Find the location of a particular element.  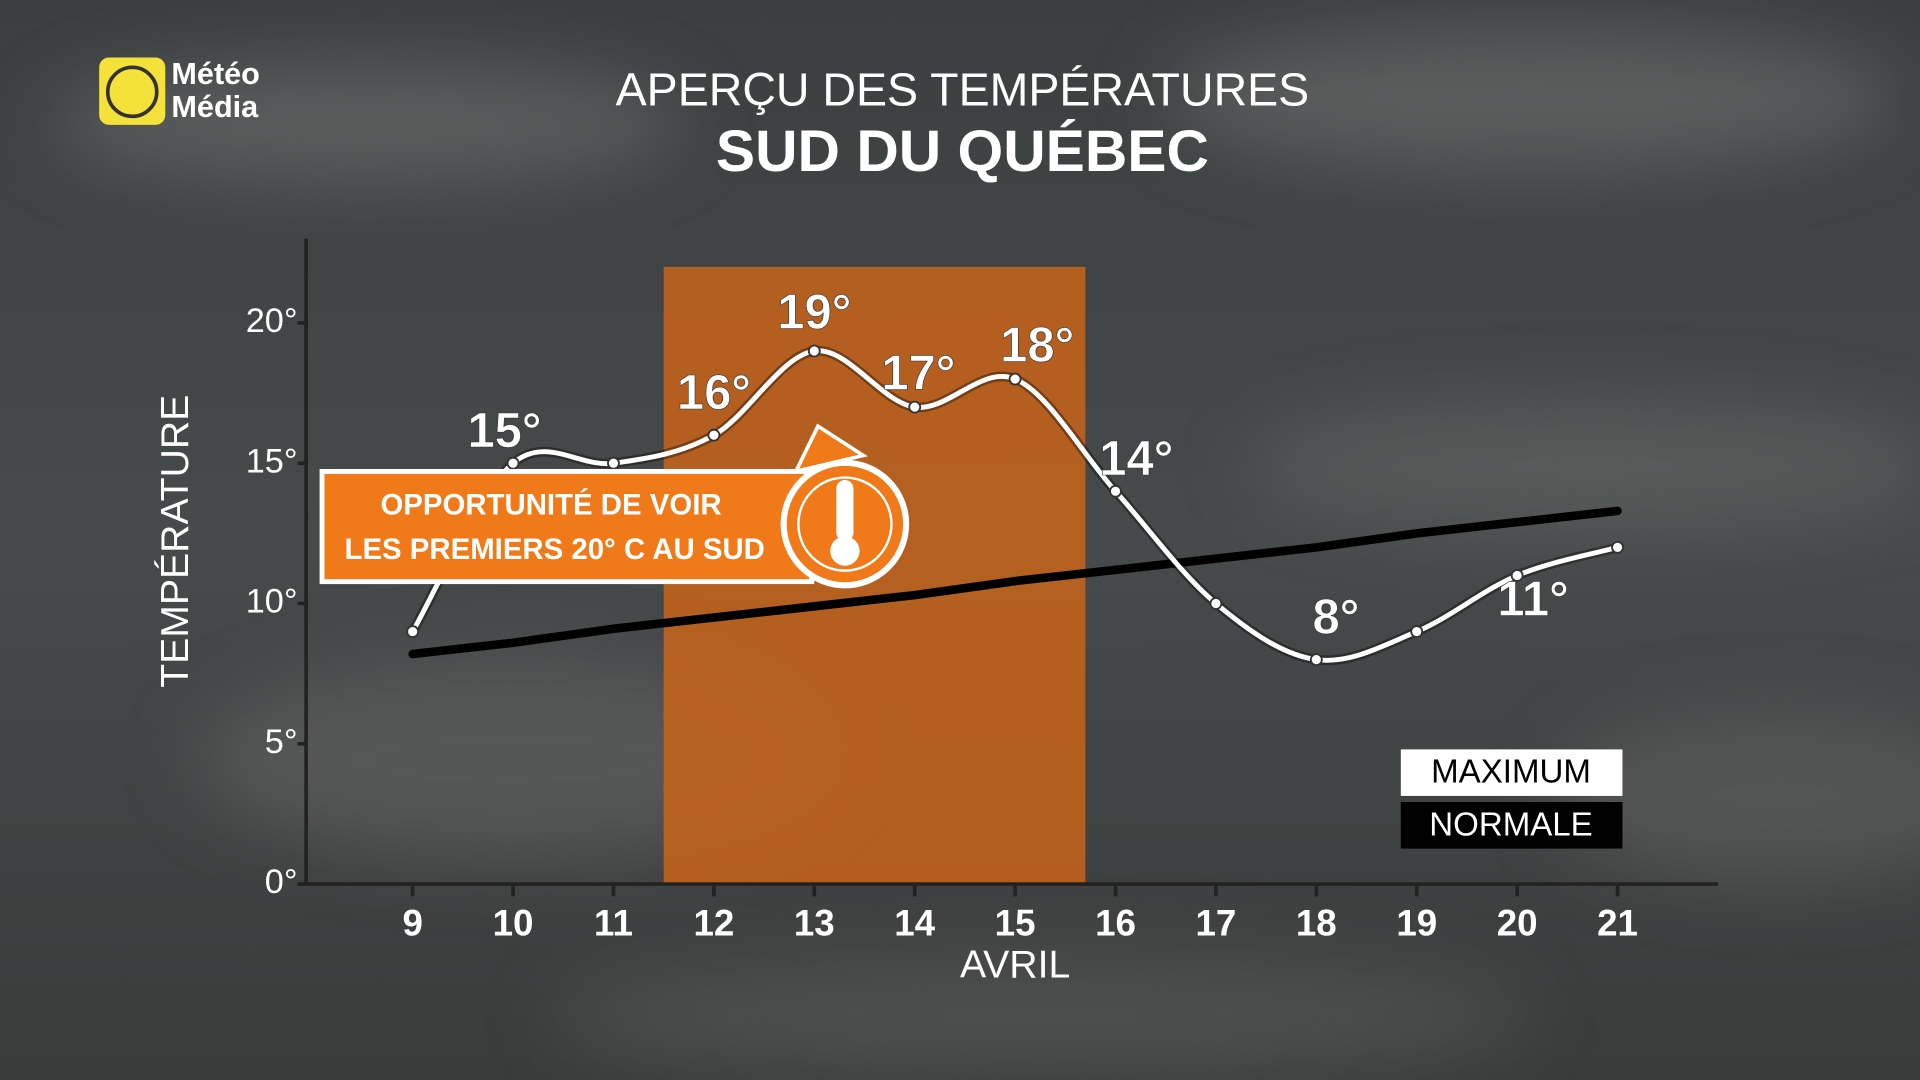

x-tick-label: 21 is located at coordinates (1617, 922).